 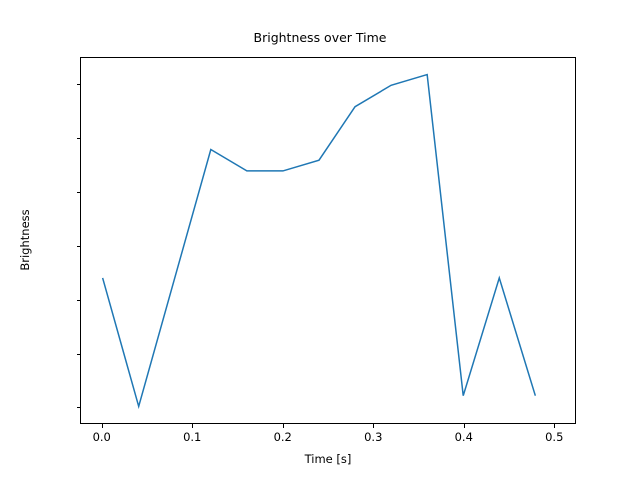 I want to click on x-tick-label: 0.4, so click(x=463, y=437).